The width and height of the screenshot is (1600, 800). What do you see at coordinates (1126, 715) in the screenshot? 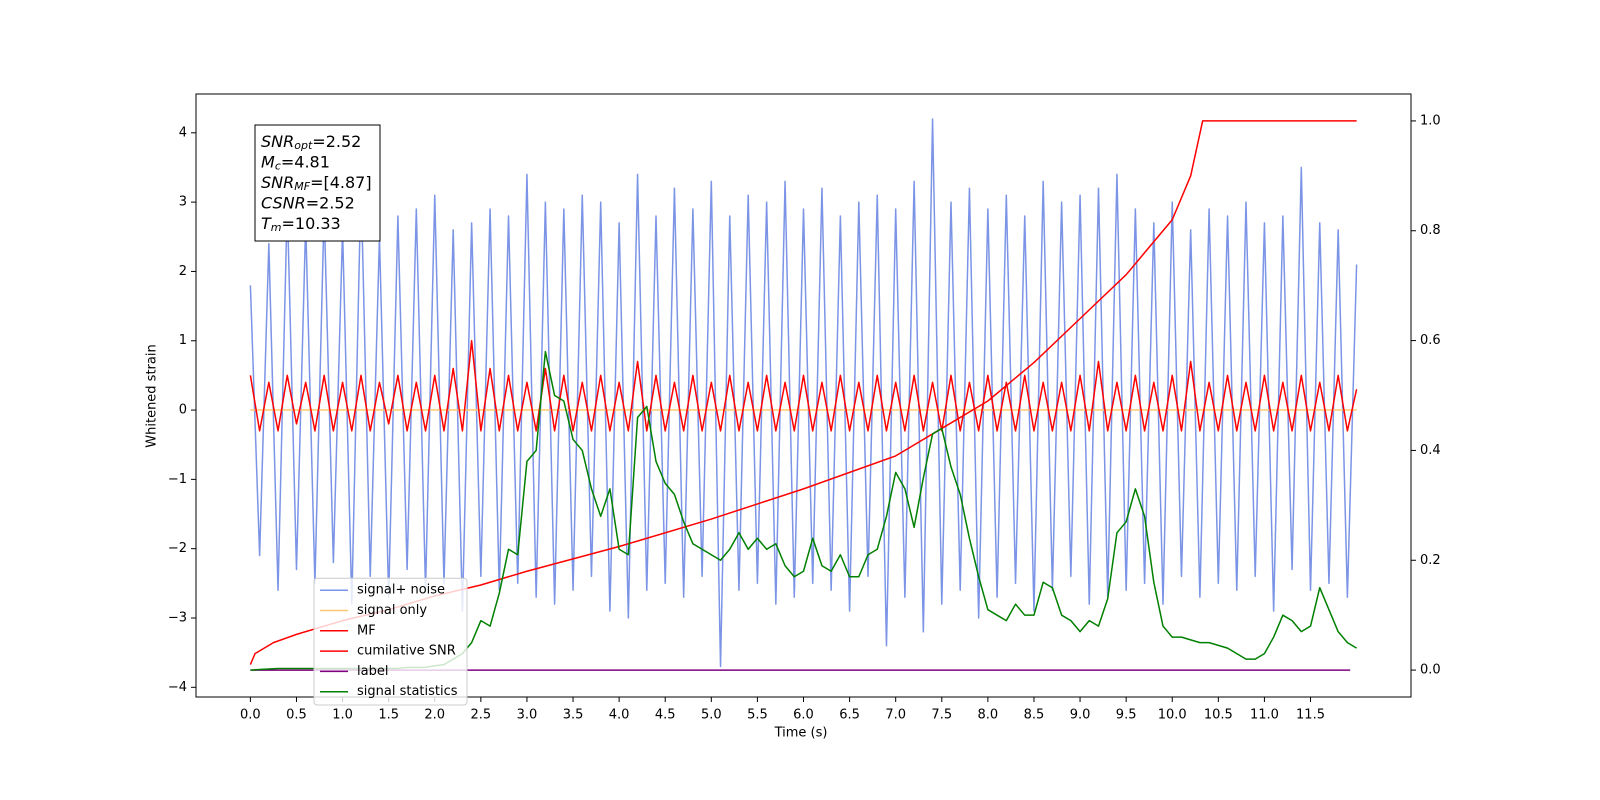
I see `x-tick-label: 9.5` at bounding box center [1126, 715].